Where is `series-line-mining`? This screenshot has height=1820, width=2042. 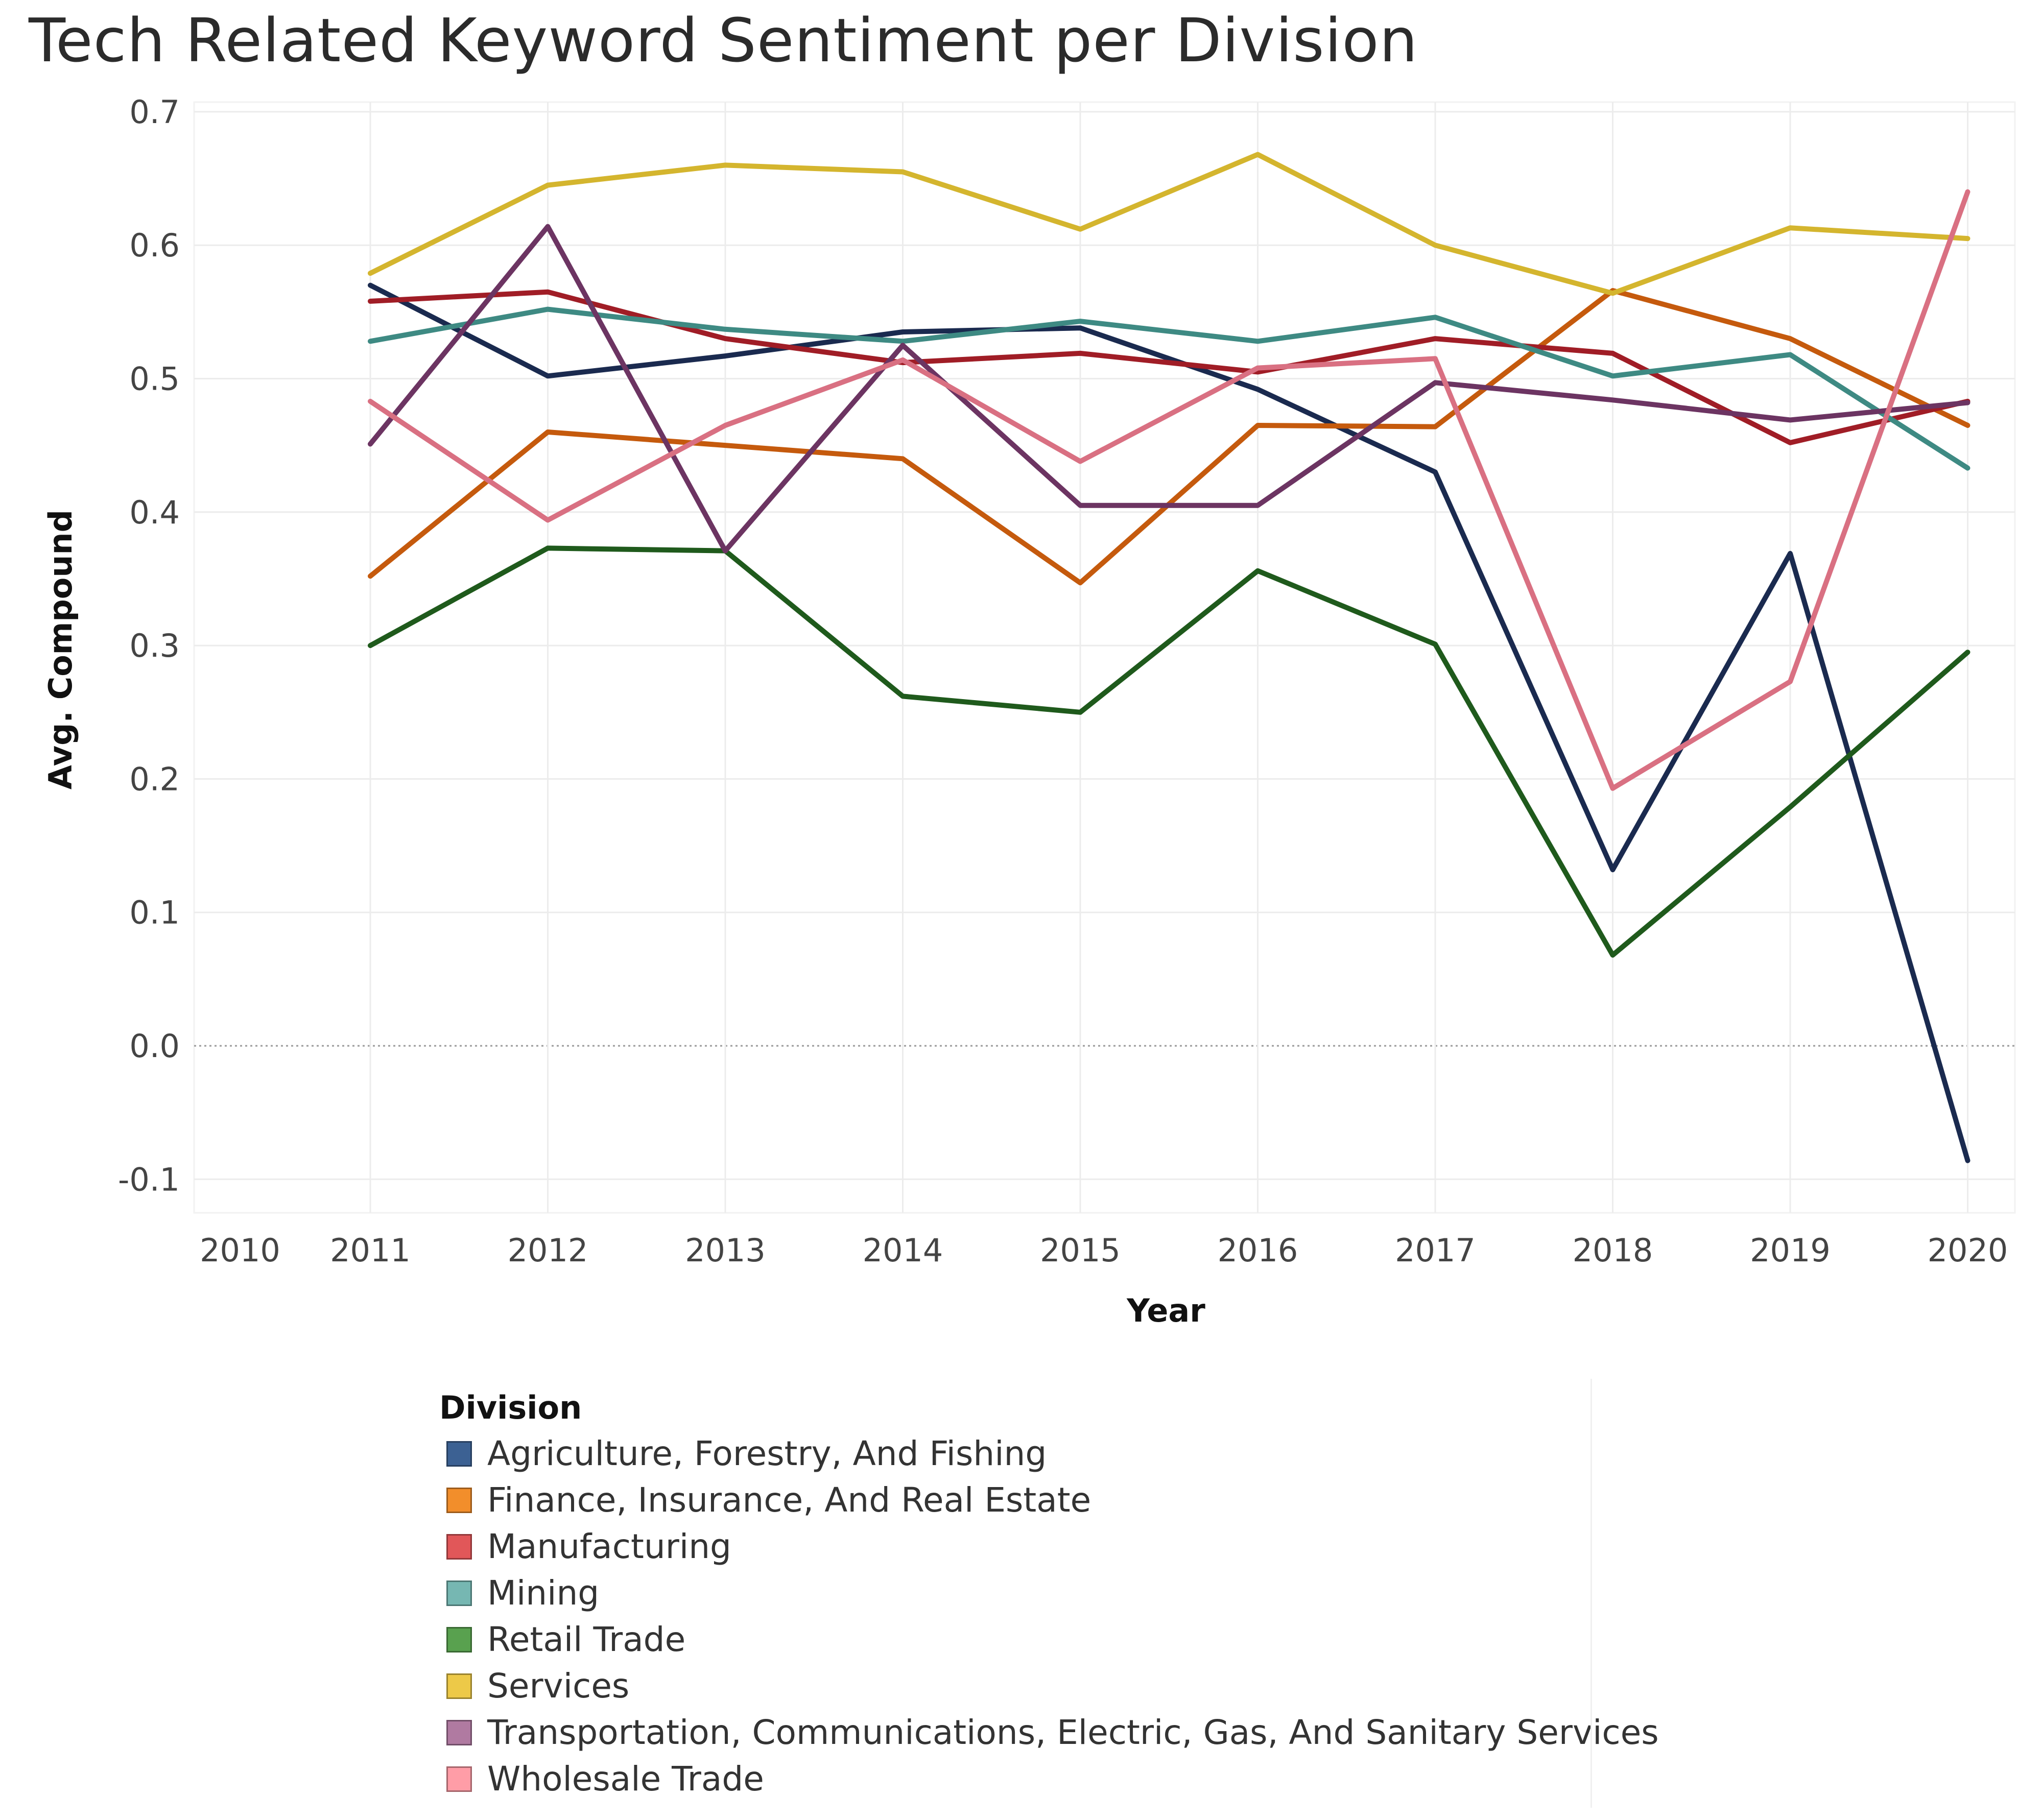
series-line-mining is located at coordinates (1169, 388).